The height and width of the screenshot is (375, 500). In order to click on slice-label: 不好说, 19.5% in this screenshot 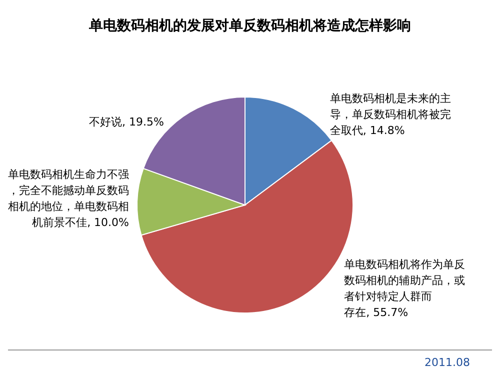, I will do `click(126, 121)`.